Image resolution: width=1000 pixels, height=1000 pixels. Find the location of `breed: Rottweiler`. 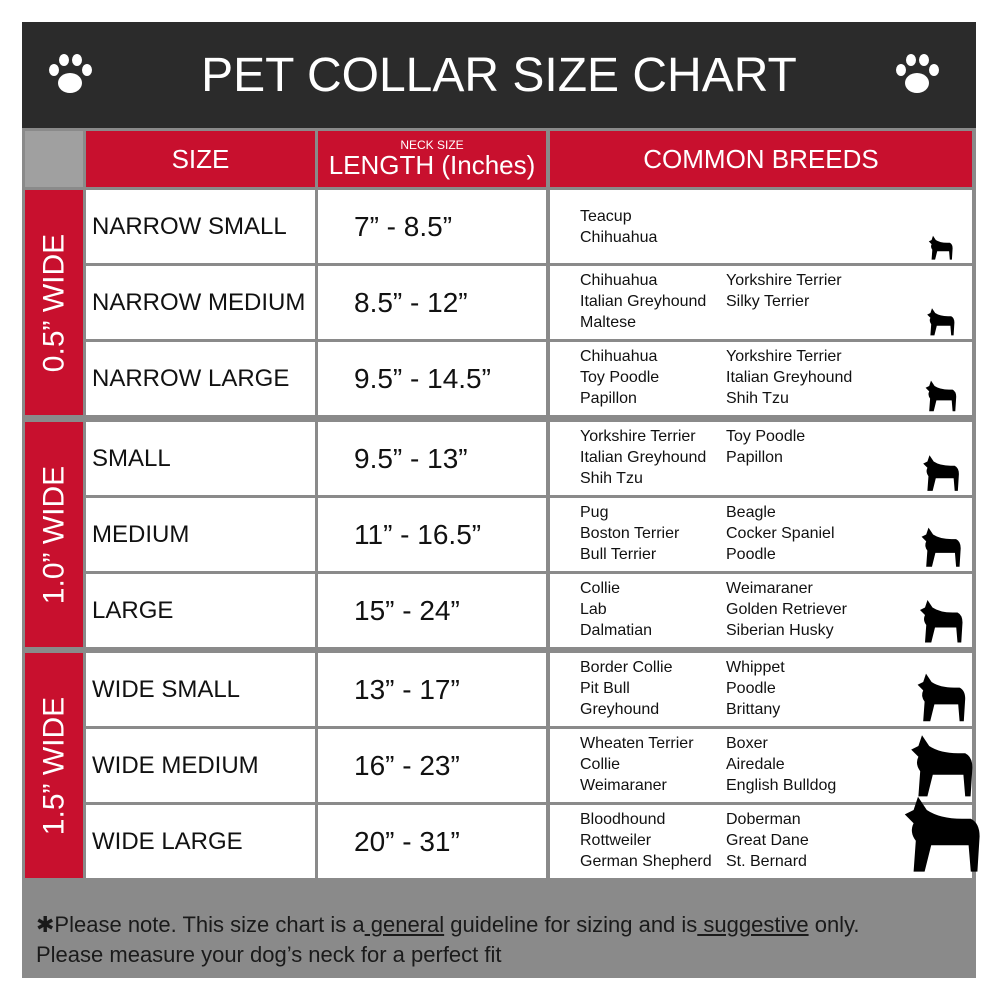

breed: Rottweiler is located at coordinates (616, 840).